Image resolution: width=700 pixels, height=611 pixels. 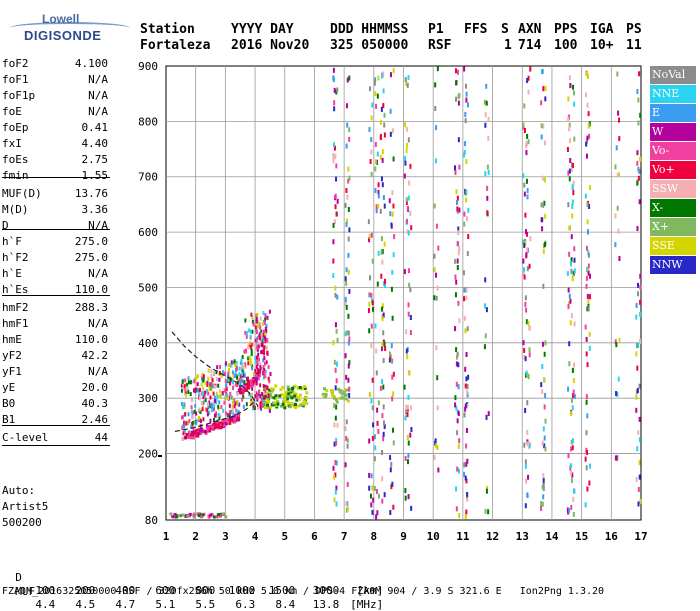 I want to click on param-value: 4.100, so click(x=91, y=63).